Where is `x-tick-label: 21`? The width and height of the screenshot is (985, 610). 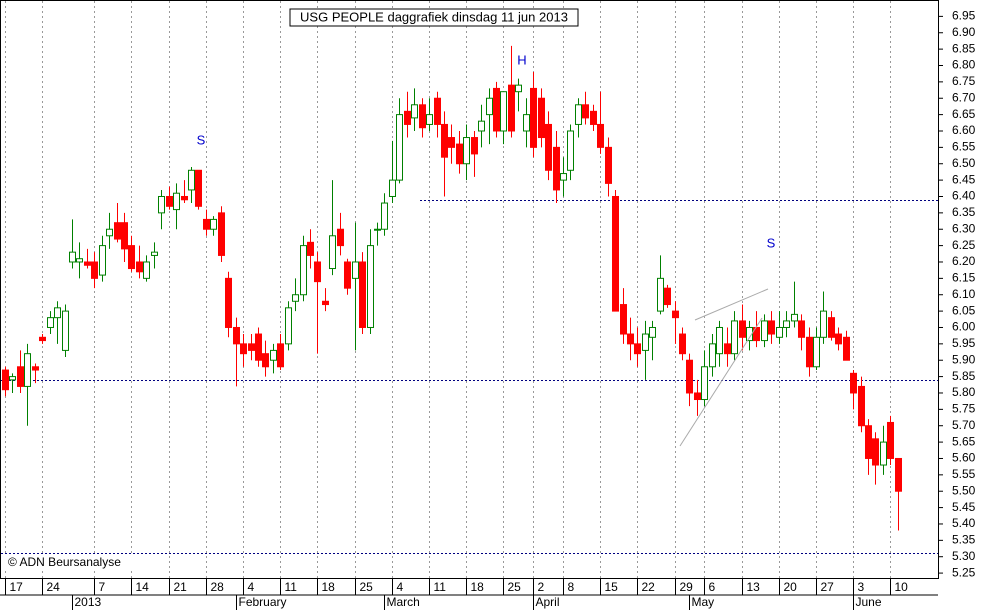 x-tick-label: 21 is located at coordinates (181, 587).